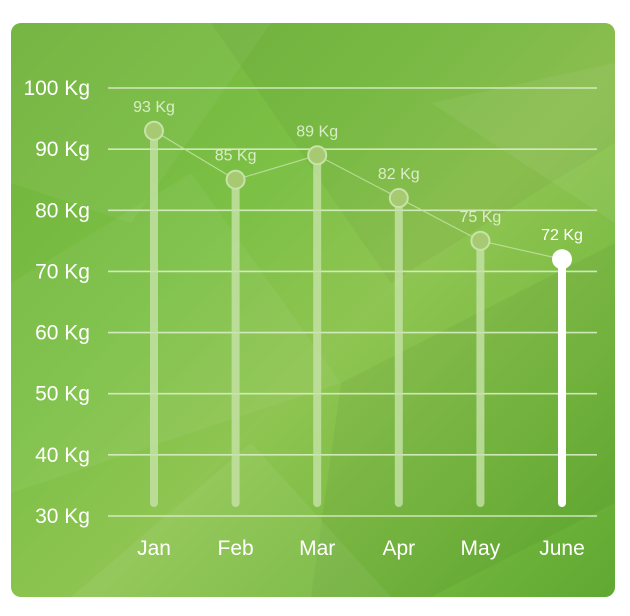  Describe the element at coordinates (62, 149) in the screenshot. I see `y-tick-label: 90 Kg` at that location.